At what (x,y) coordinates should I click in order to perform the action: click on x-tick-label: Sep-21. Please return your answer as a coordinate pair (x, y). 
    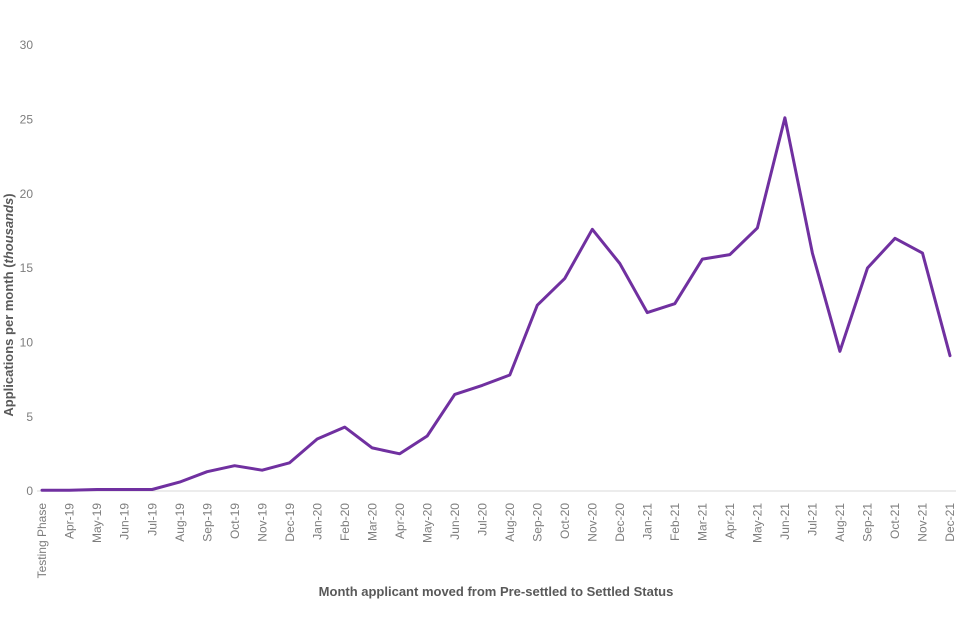
    Looking at the image, I should click on (868, 522).